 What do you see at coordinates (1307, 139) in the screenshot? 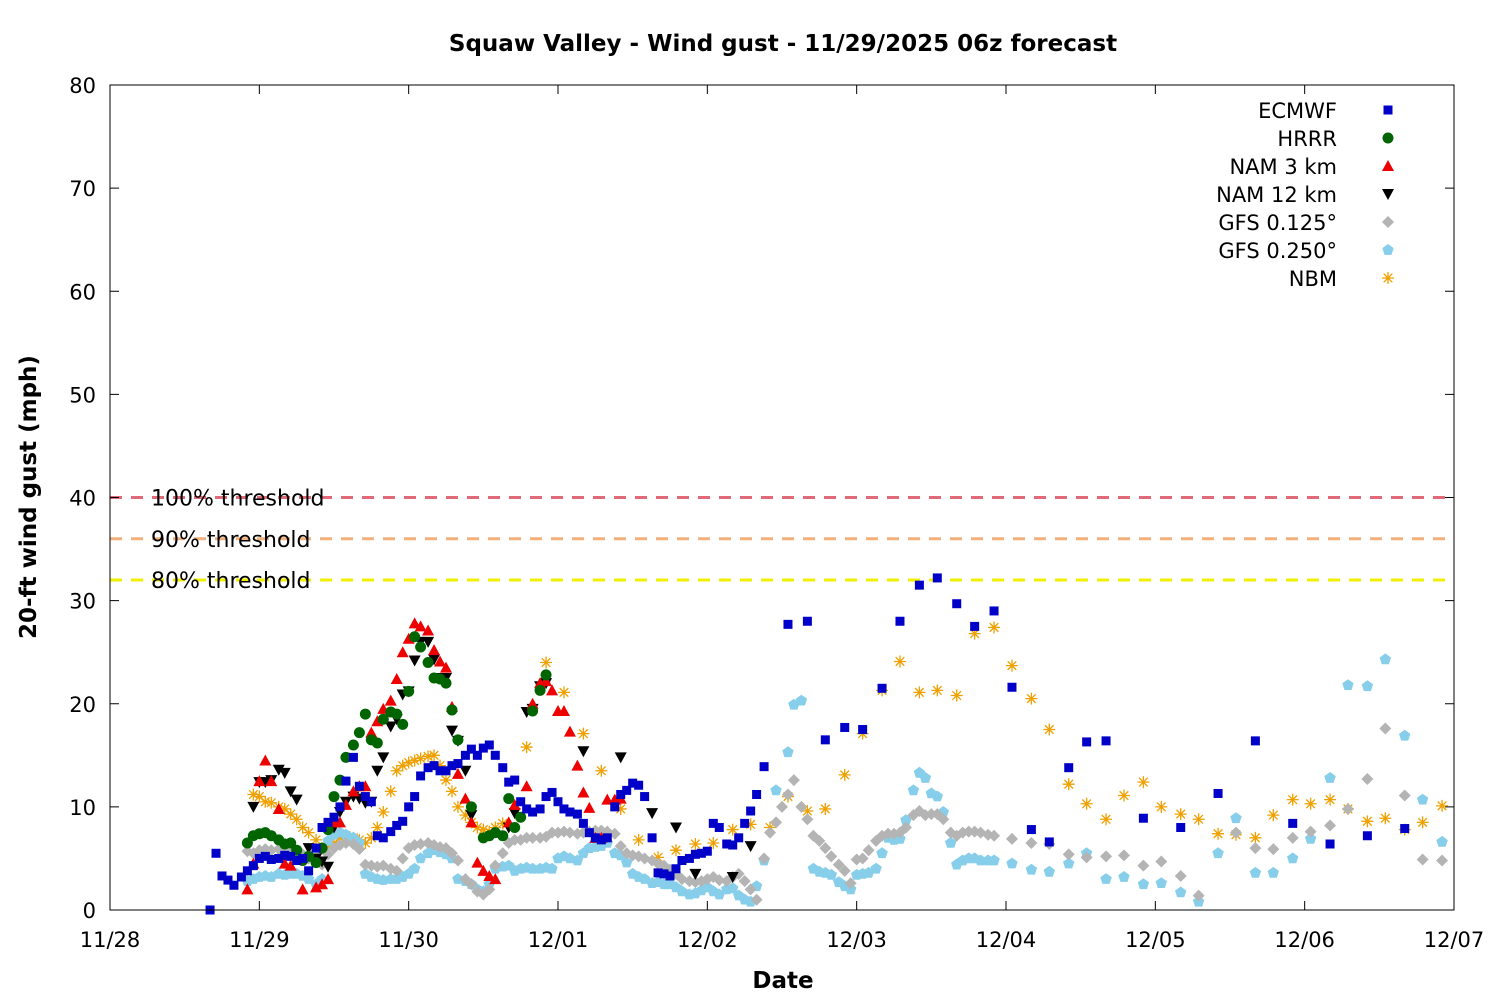
I see `legend-label: HRRR` at bounding box center [1307, 139].